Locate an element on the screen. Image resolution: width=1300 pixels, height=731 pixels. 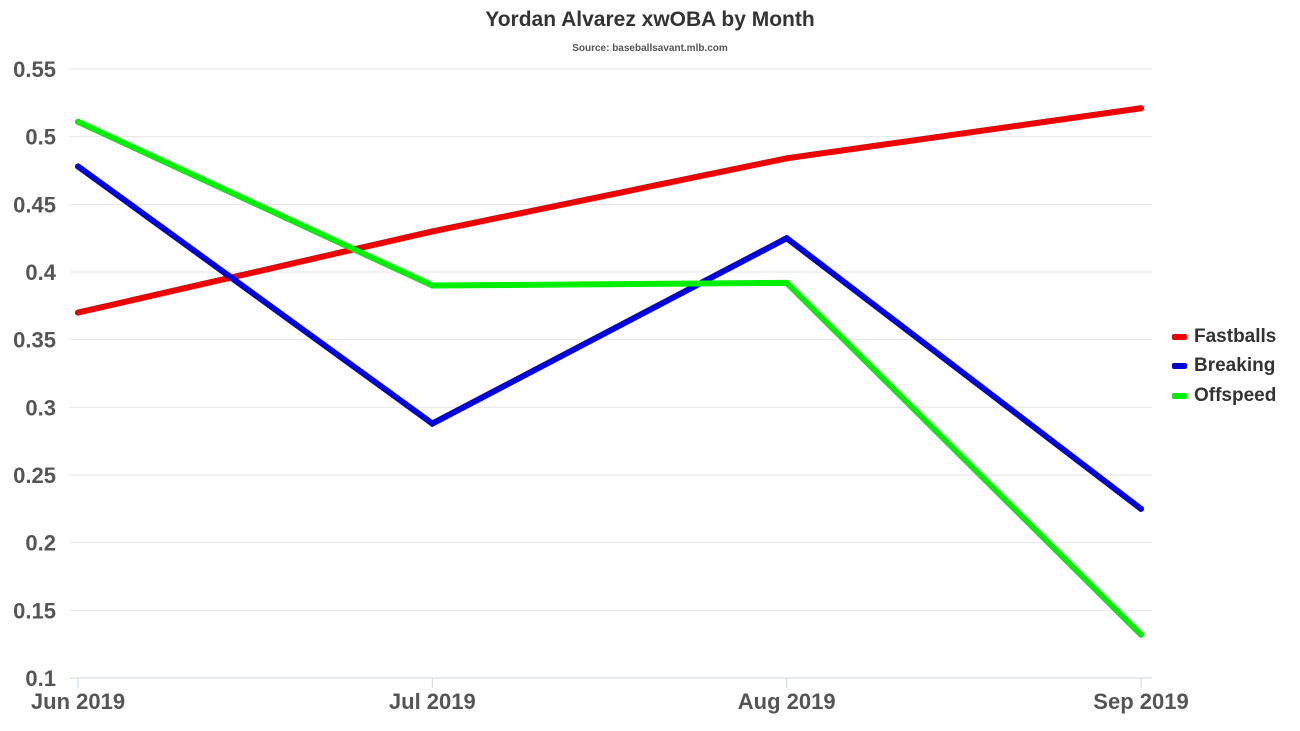
y-tick-label: 0.4 is located at coordinates (40, 272).